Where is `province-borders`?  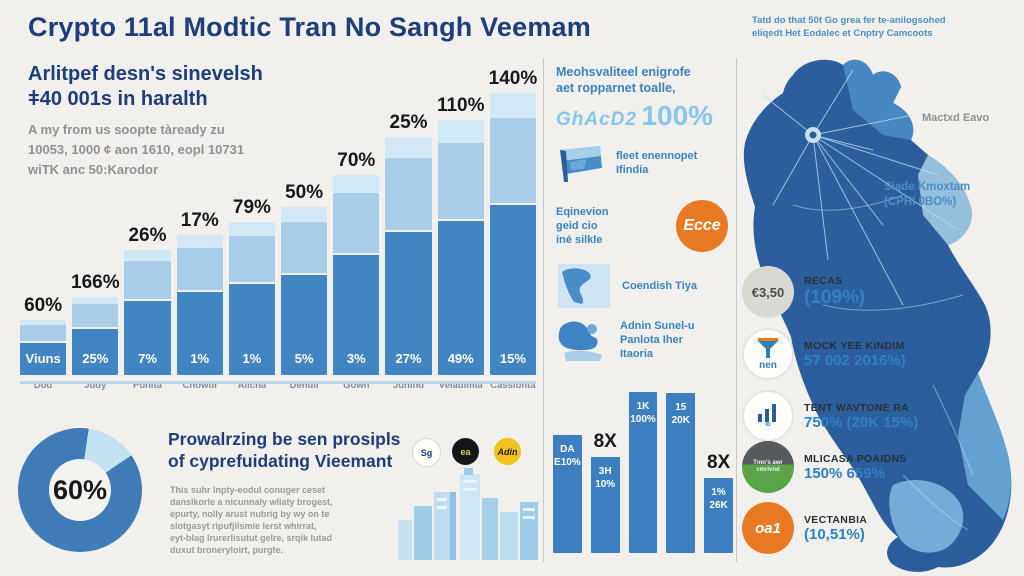 province-borders is located at coordinates (883, 362).